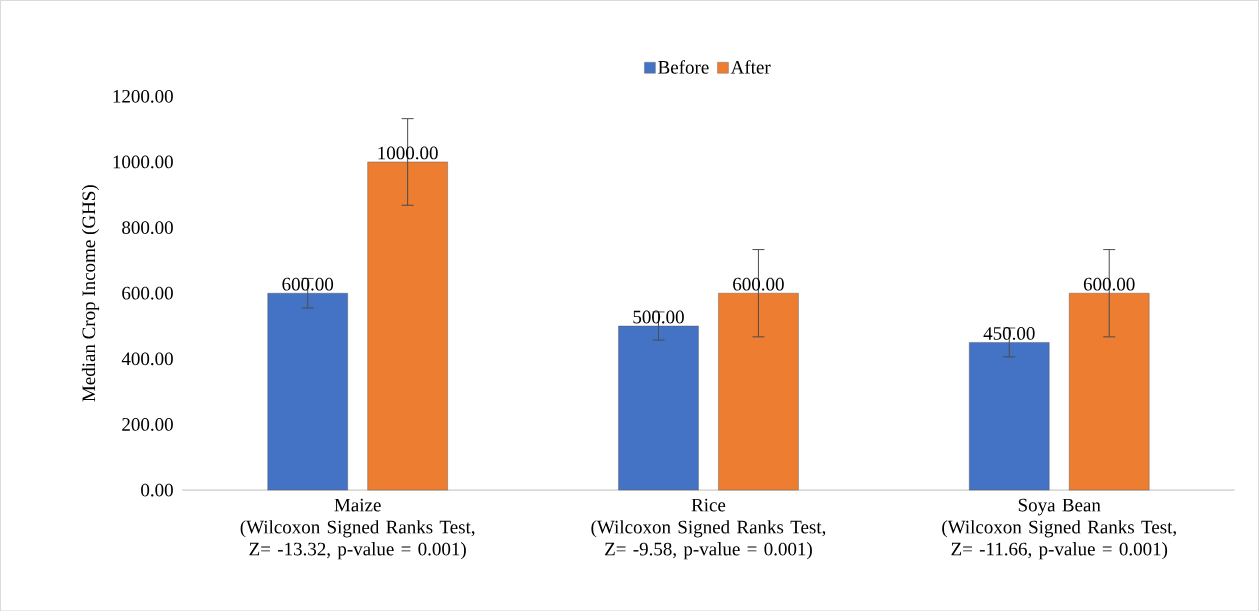  What do you see at coordinates (147, 359) in the screenshot?
I see `y-tick-label: 400.00` at bounding box center [147, 359].